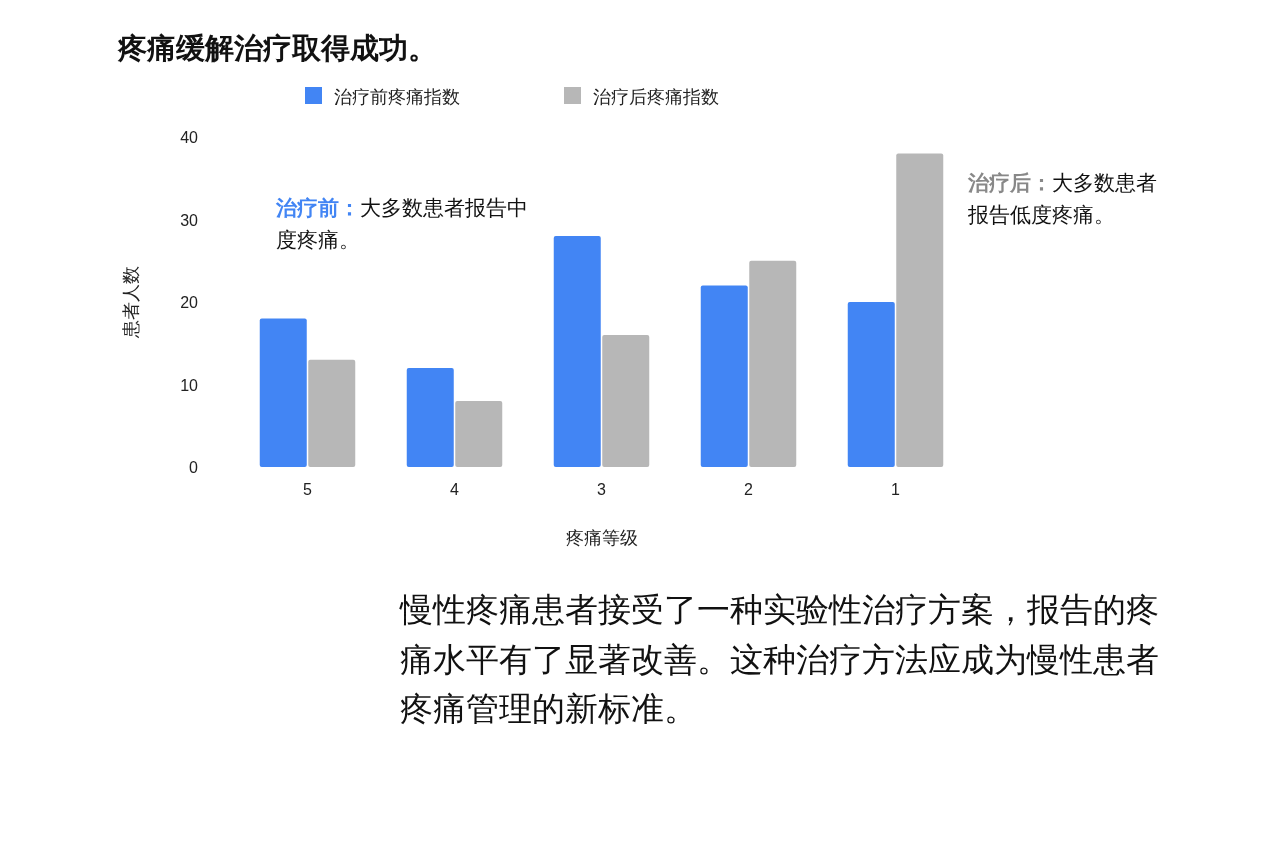  What do you see at coordinates (780, 659) in the screenshot?
I see `text: 慢性疼痛患者接受了一种实验性治疗方案，报告的疼痛水平有了显著改善。这种治疗方法应成为慢性患者疼痛管理的新标准。` at bounding box center [780, 659].